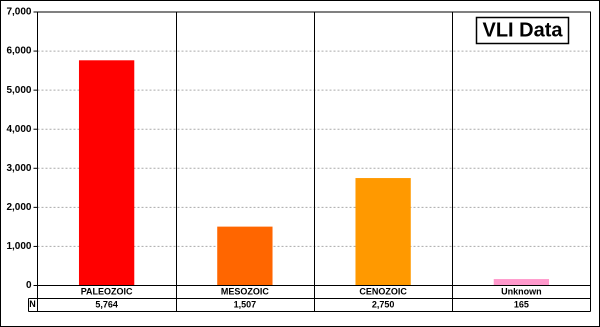 This screenshot has height=327, width=600. Describe the element at coordinates (245, 291) in the screenshot. I see `x-tick-label: MESOZOIC` at that location.